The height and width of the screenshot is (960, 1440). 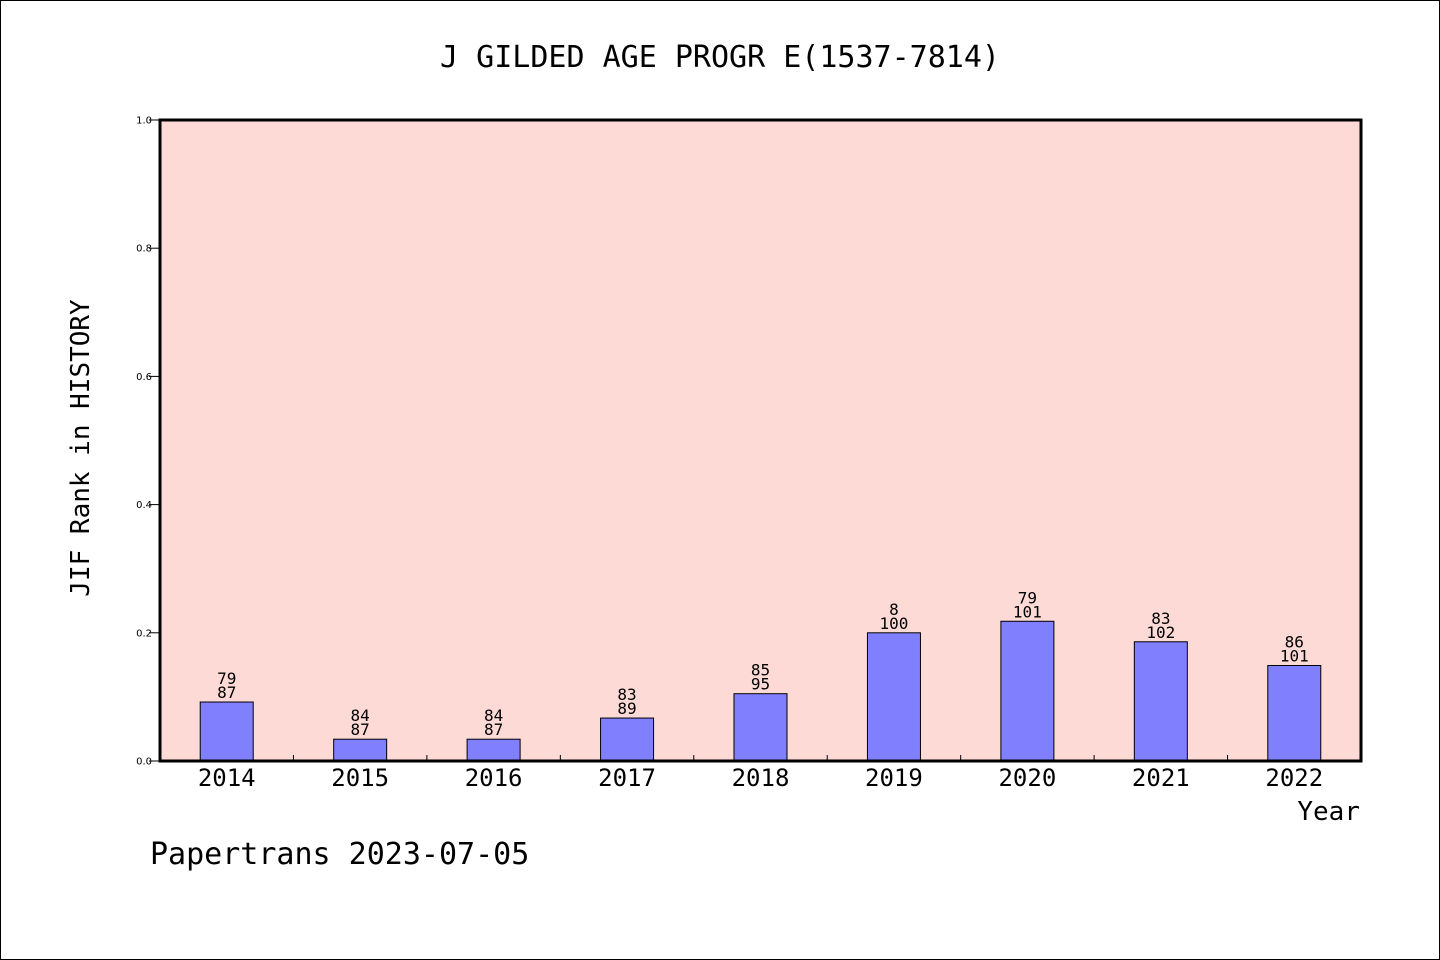 I want to click on bars, so click(x=760, y=691).